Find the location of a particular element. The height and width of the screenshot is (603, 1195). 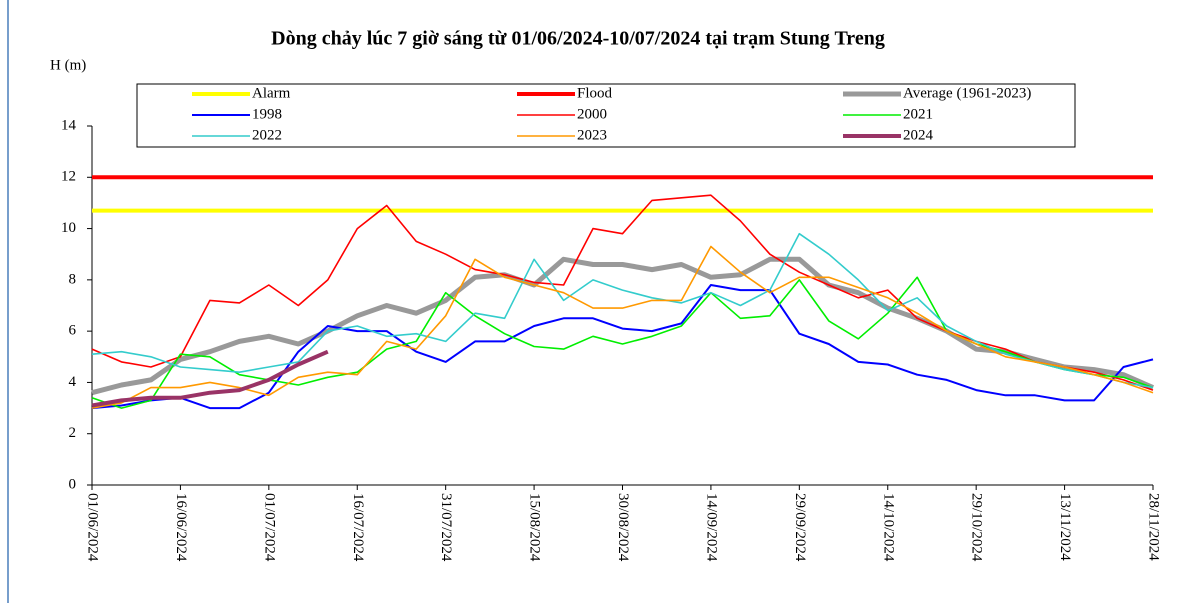

x-tick-label: 15/08/2024 is located at coordinates (535, 527).